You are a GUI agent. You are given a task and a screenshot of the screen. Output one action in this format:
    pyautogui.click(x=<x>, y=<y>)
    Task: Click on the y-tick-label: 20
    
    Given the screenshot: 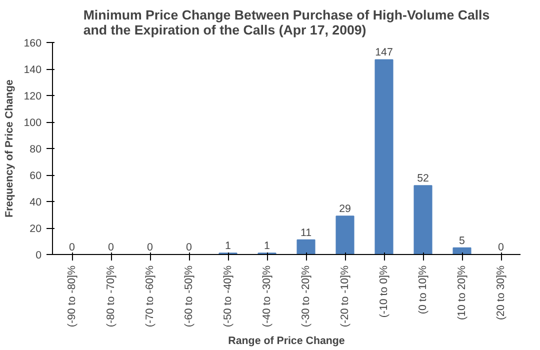 What is the action you would take?
    pyautogui.click(x=36, y=229)
    